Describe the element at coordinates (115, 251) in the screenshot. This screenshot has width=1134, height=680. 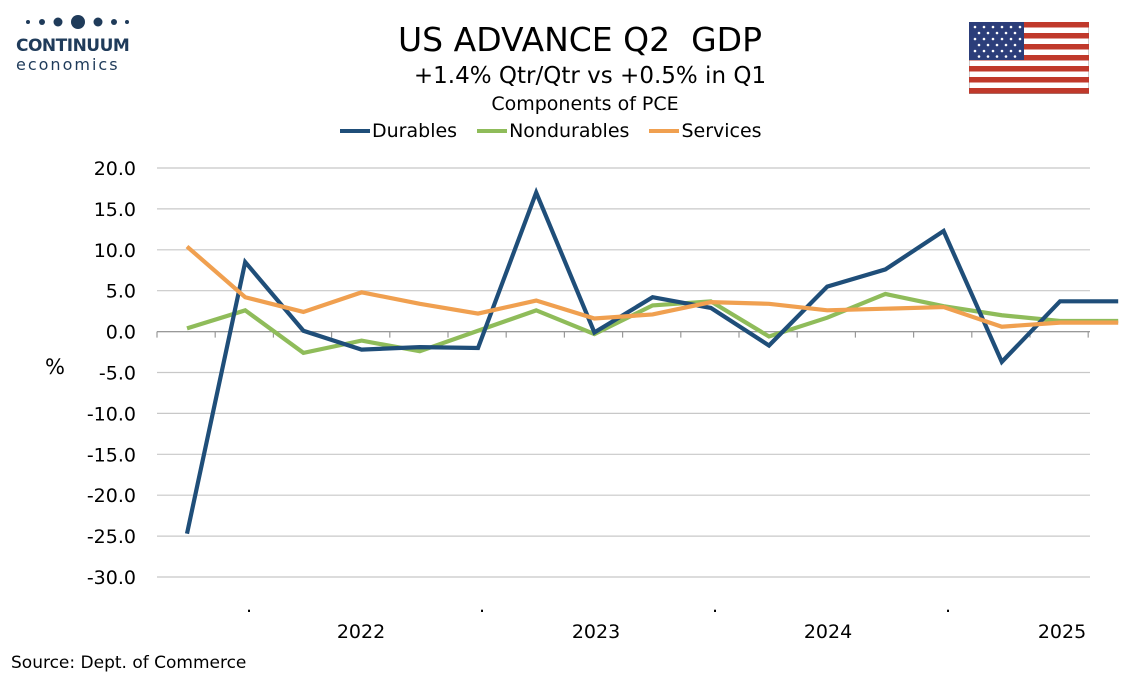
I see `y-tick-label: 10.0` at that location.